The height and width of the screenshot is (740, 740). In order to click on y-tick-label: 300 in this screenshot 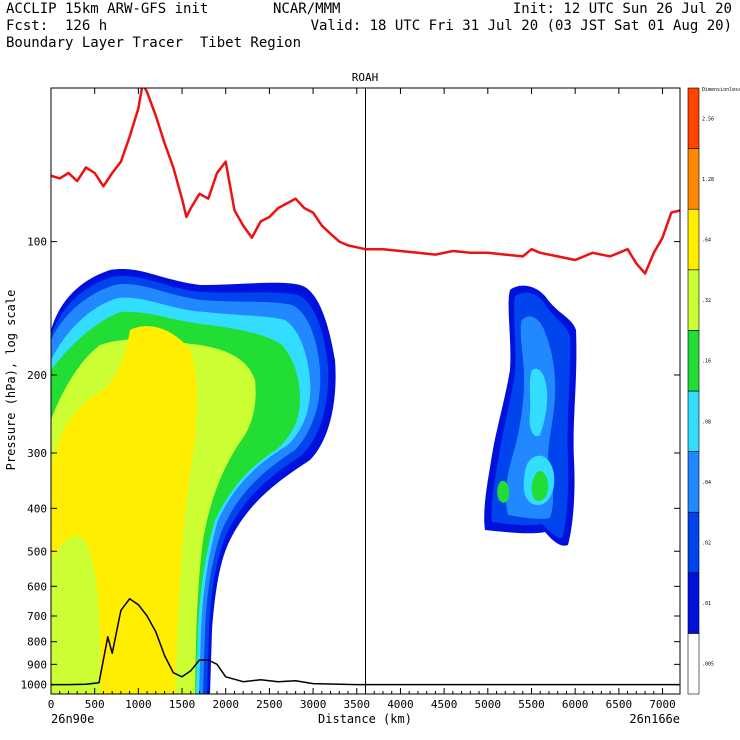, I will do `click(37, 453)`.